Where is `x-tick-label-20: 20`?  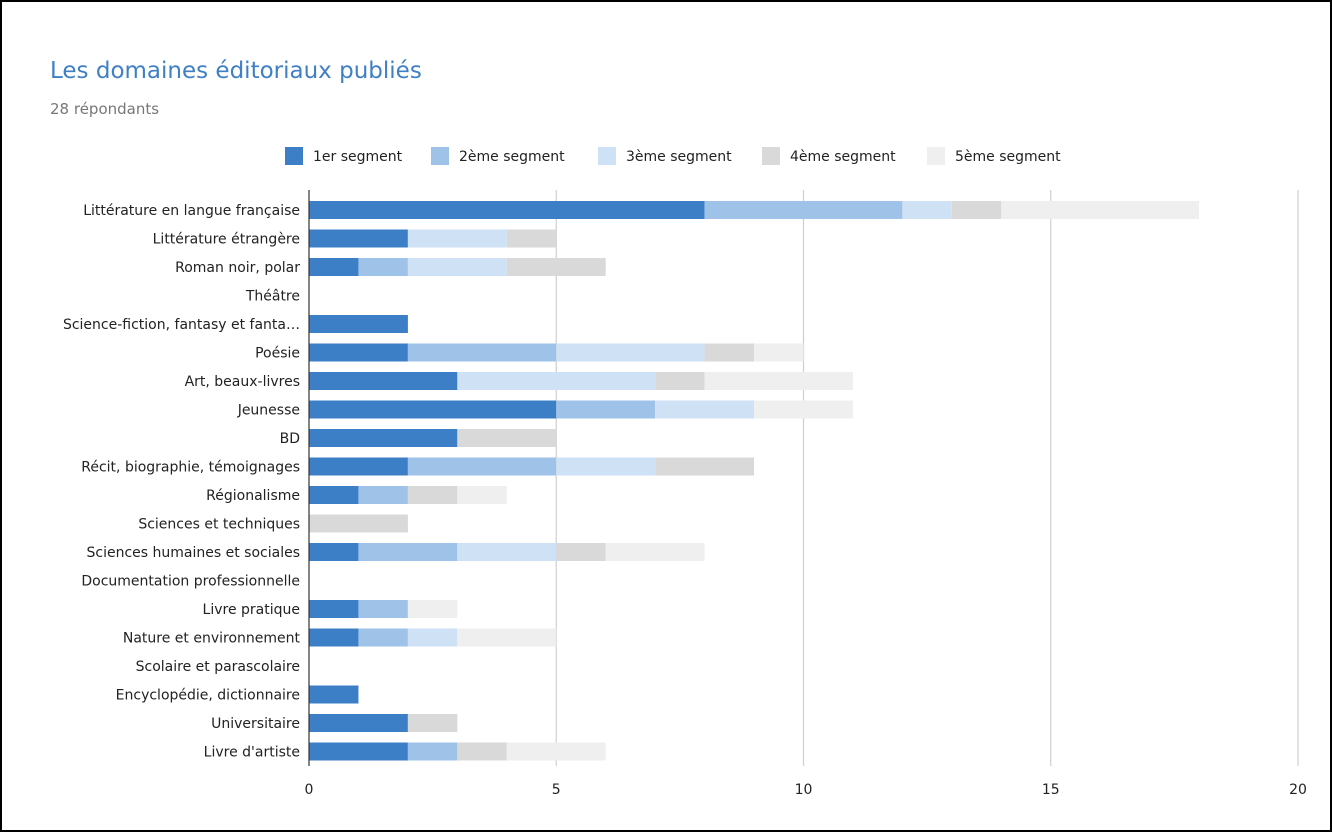 x-tick-label-20: 20 is located at coordinates (1298, 790).